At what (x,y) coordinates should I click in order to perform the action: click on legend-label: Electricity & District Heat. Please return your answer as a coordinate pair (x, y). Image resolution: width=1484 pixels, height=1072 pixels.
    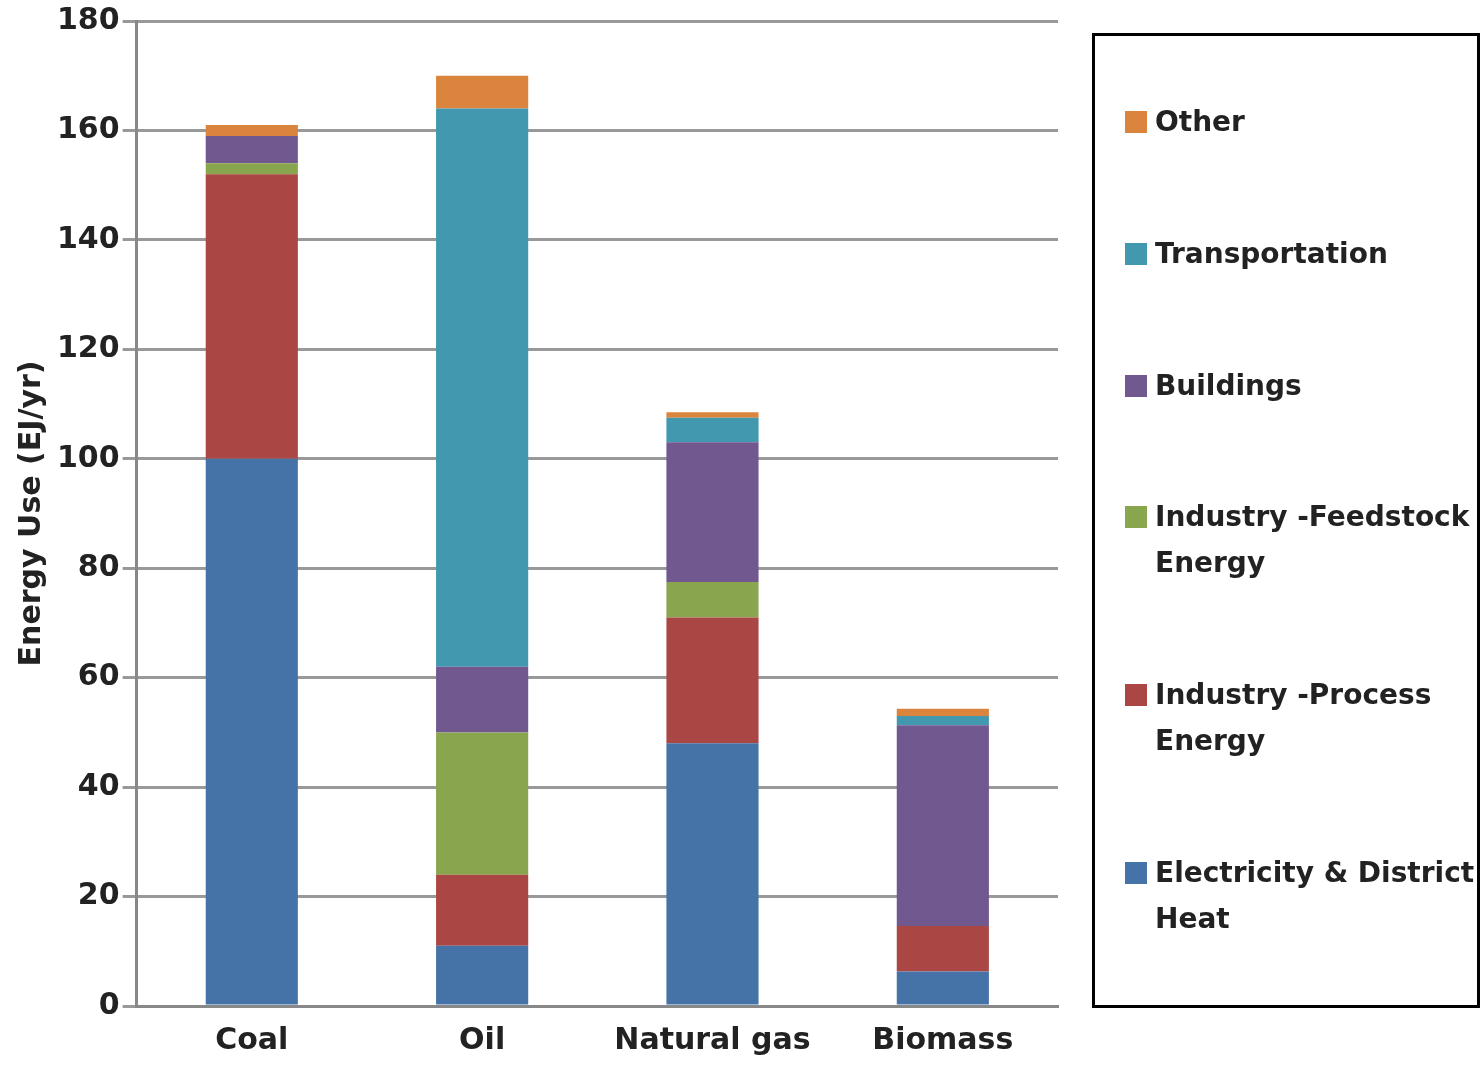
    Looking at the image, I should click on (1315, 896).